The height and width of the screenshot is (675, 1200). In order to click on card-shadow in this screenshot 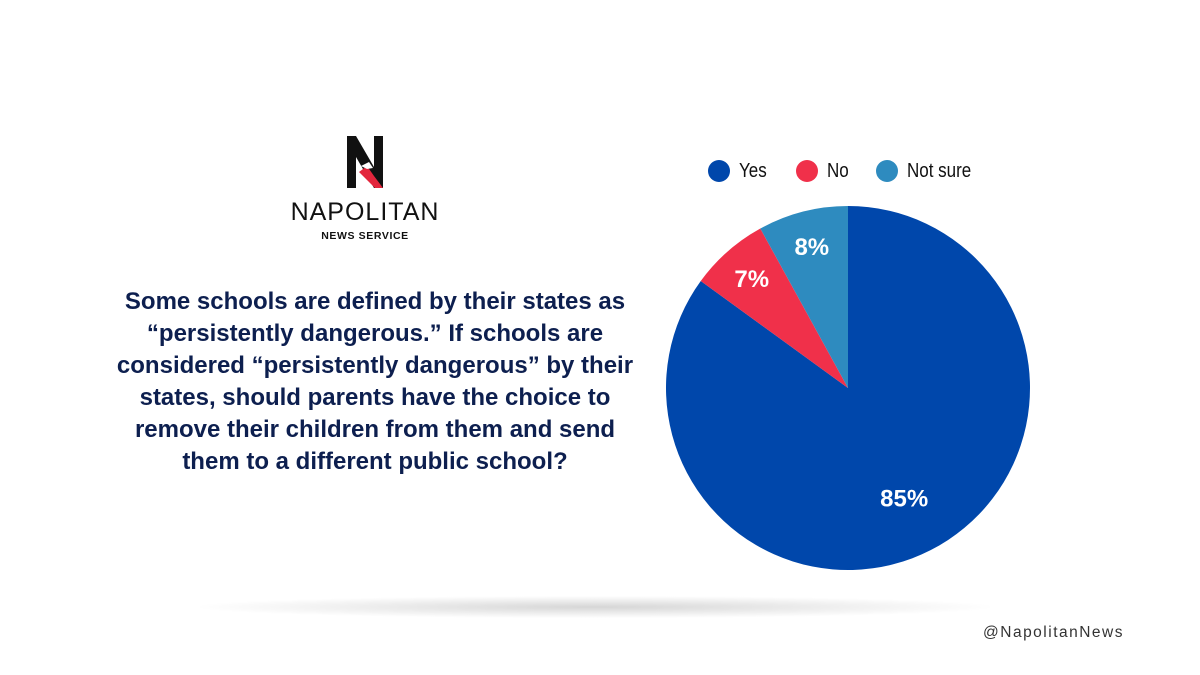, I will do `click(595, 607)`.